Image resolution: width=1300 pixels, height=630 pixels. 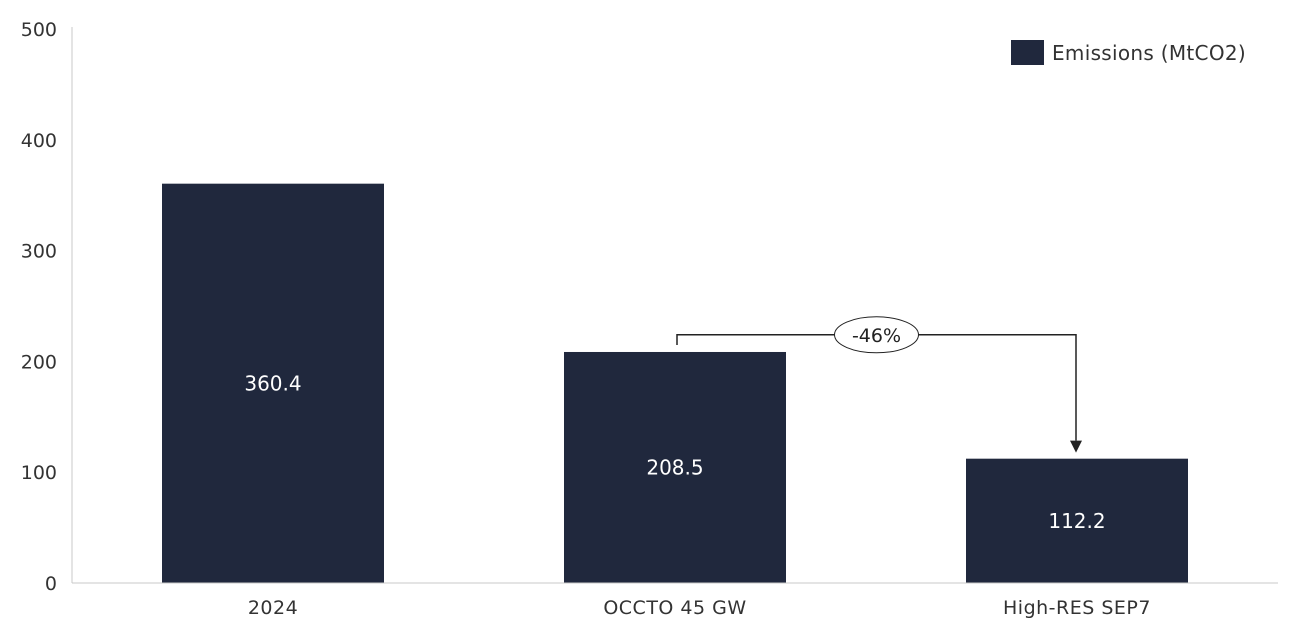 I want to click on legend: Emissions (MtCO2), so click(x=1128, y=52).